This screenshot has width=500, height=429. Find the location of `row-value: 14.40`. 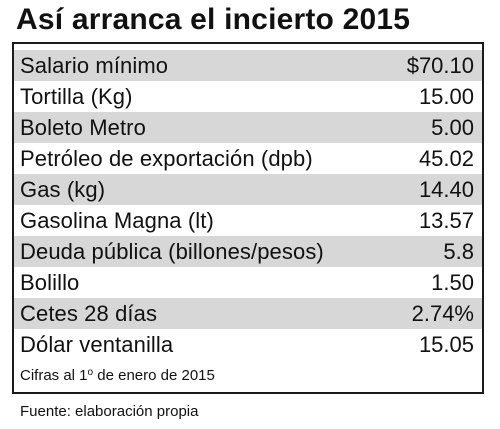

row-value: 14.40 is located at coordinates (446, 189).